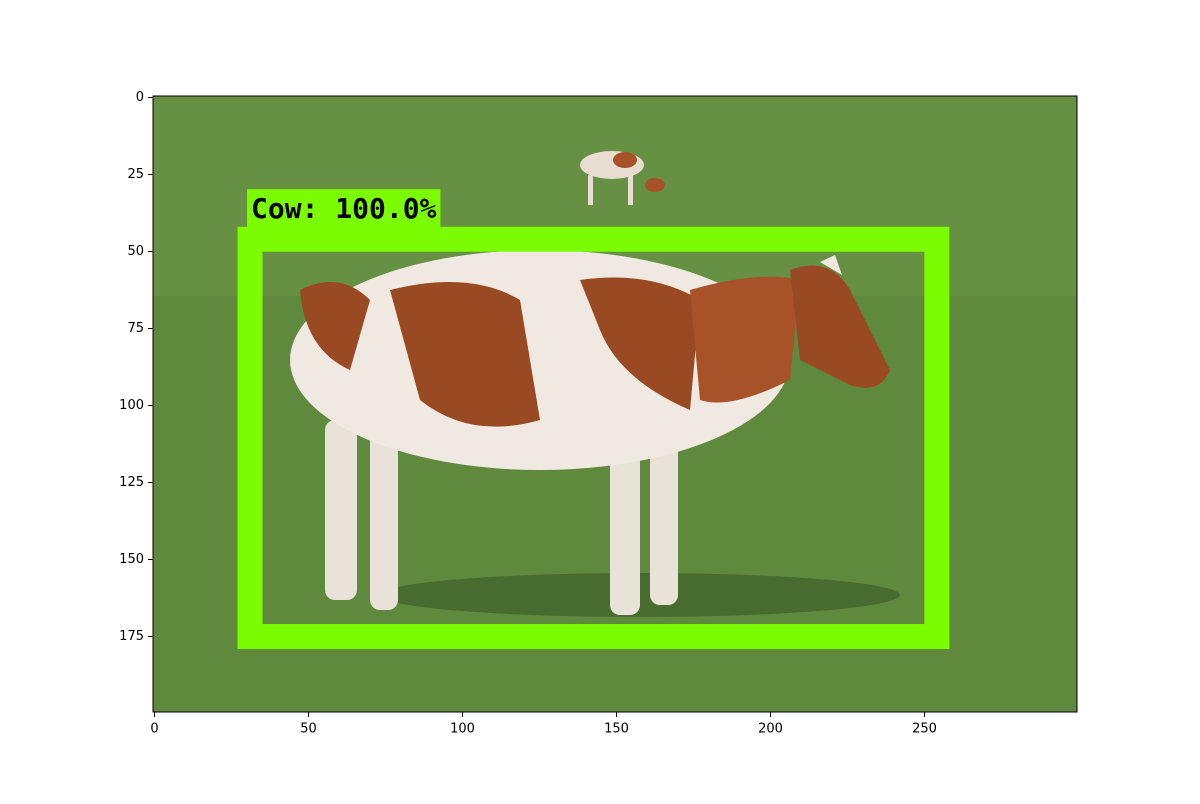 The height and width of the screenshot is (804, 1200). Describe the element at coordinates (308, 729) in the screenshot. I see `x-tick-label: 50` at that location.